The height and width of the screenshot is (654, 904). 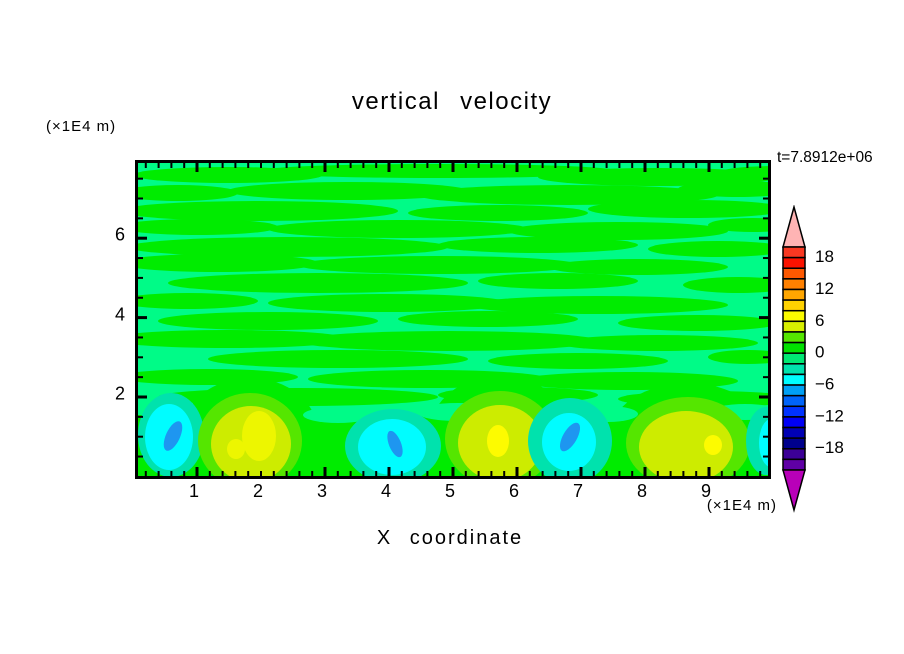 What do you see at coordinates (257, 491) in the screenshot?
I see `x-tick-label: 2` at bounding box center [257, 491].